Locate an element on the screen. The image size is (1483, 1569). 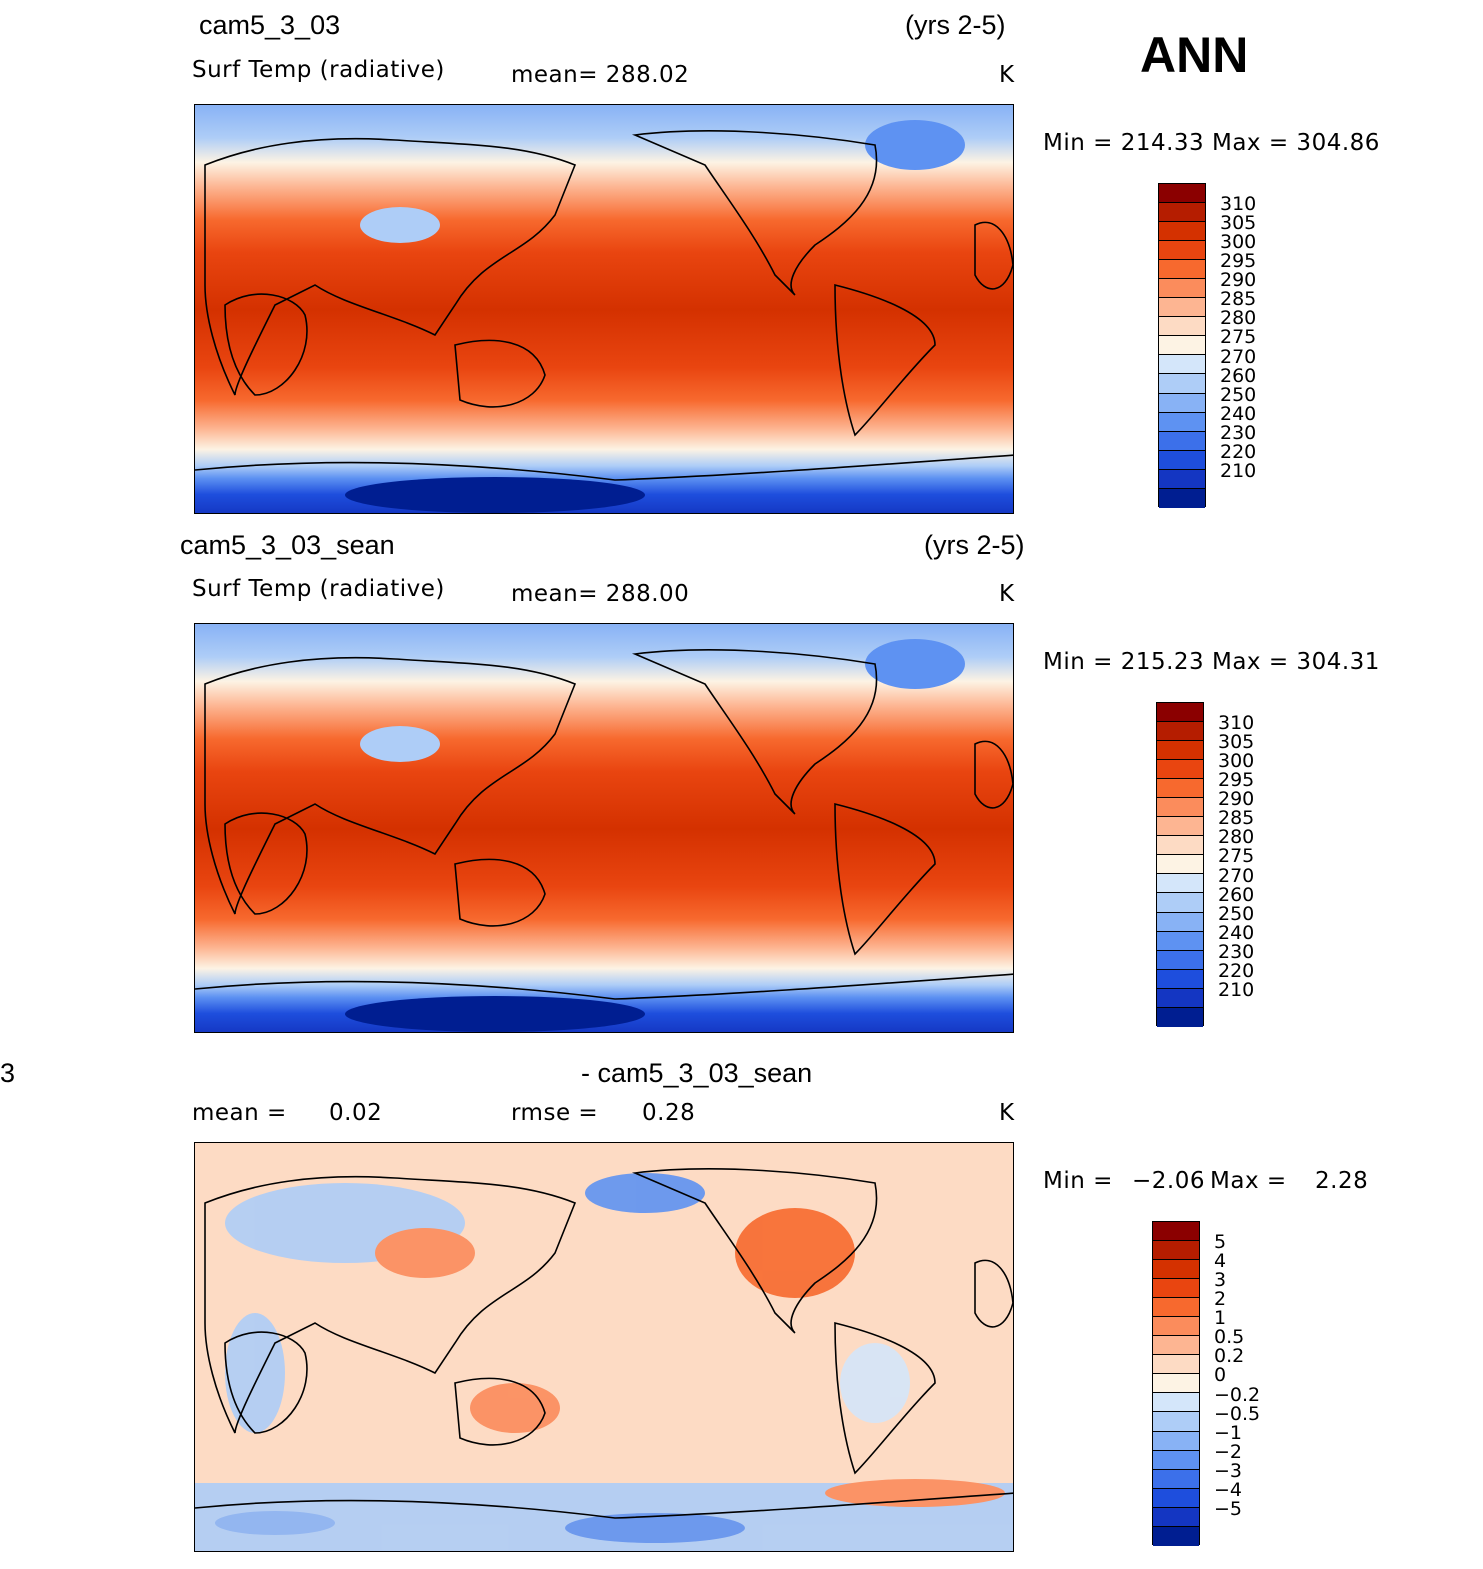
colorbar-tick-label: −1 is located at coordinates (1228, 1432).